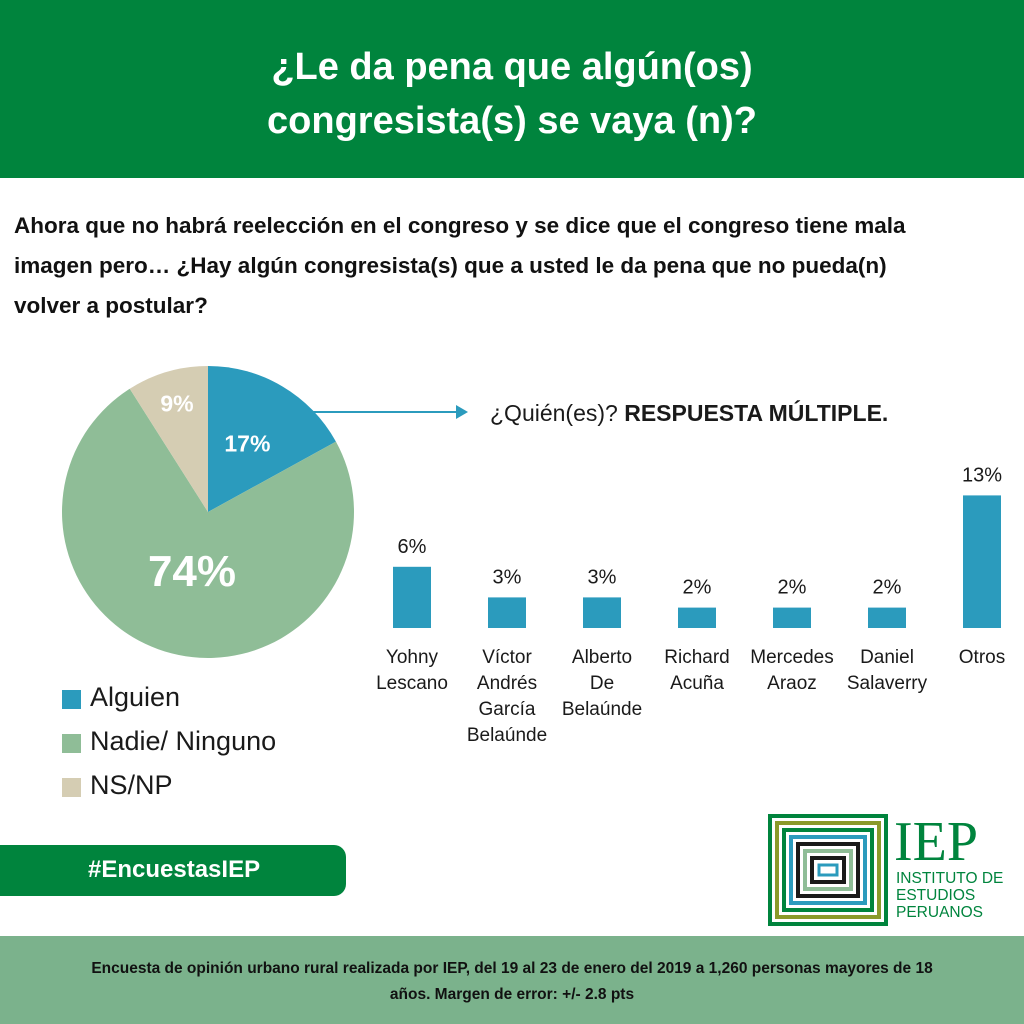 The height and width of the screenshot is (1024, 1024). Describe the element at coordinates (131, 785) in the screenshot. I see `legend-label-nsnp: NS/NP` at that location.